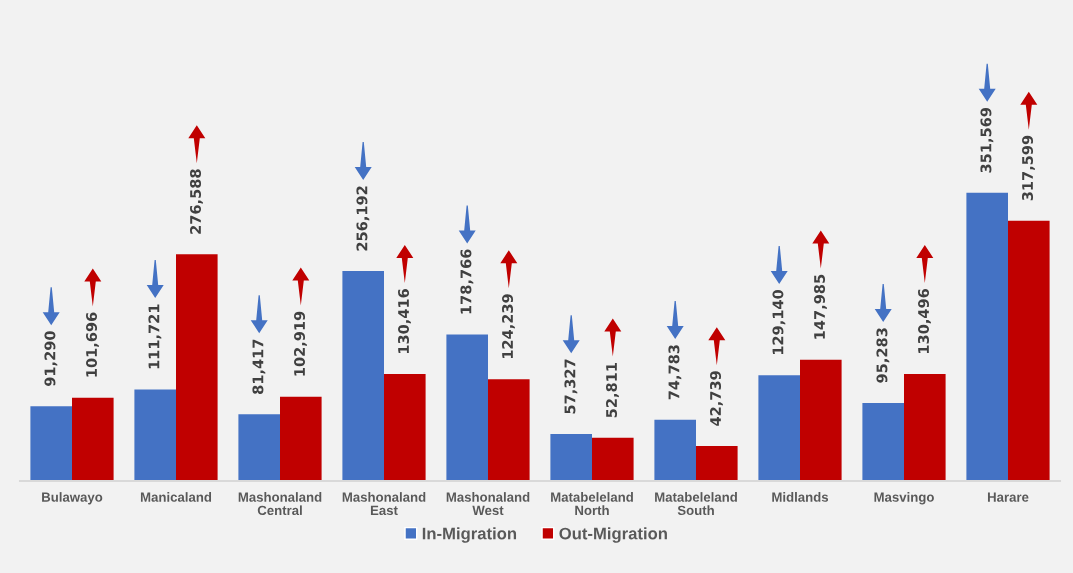  What do you see at coordinates (280, 504) in the screenshot?
I see `x-tick-label: Mashonaland Central` at bounding box center [280, 504].